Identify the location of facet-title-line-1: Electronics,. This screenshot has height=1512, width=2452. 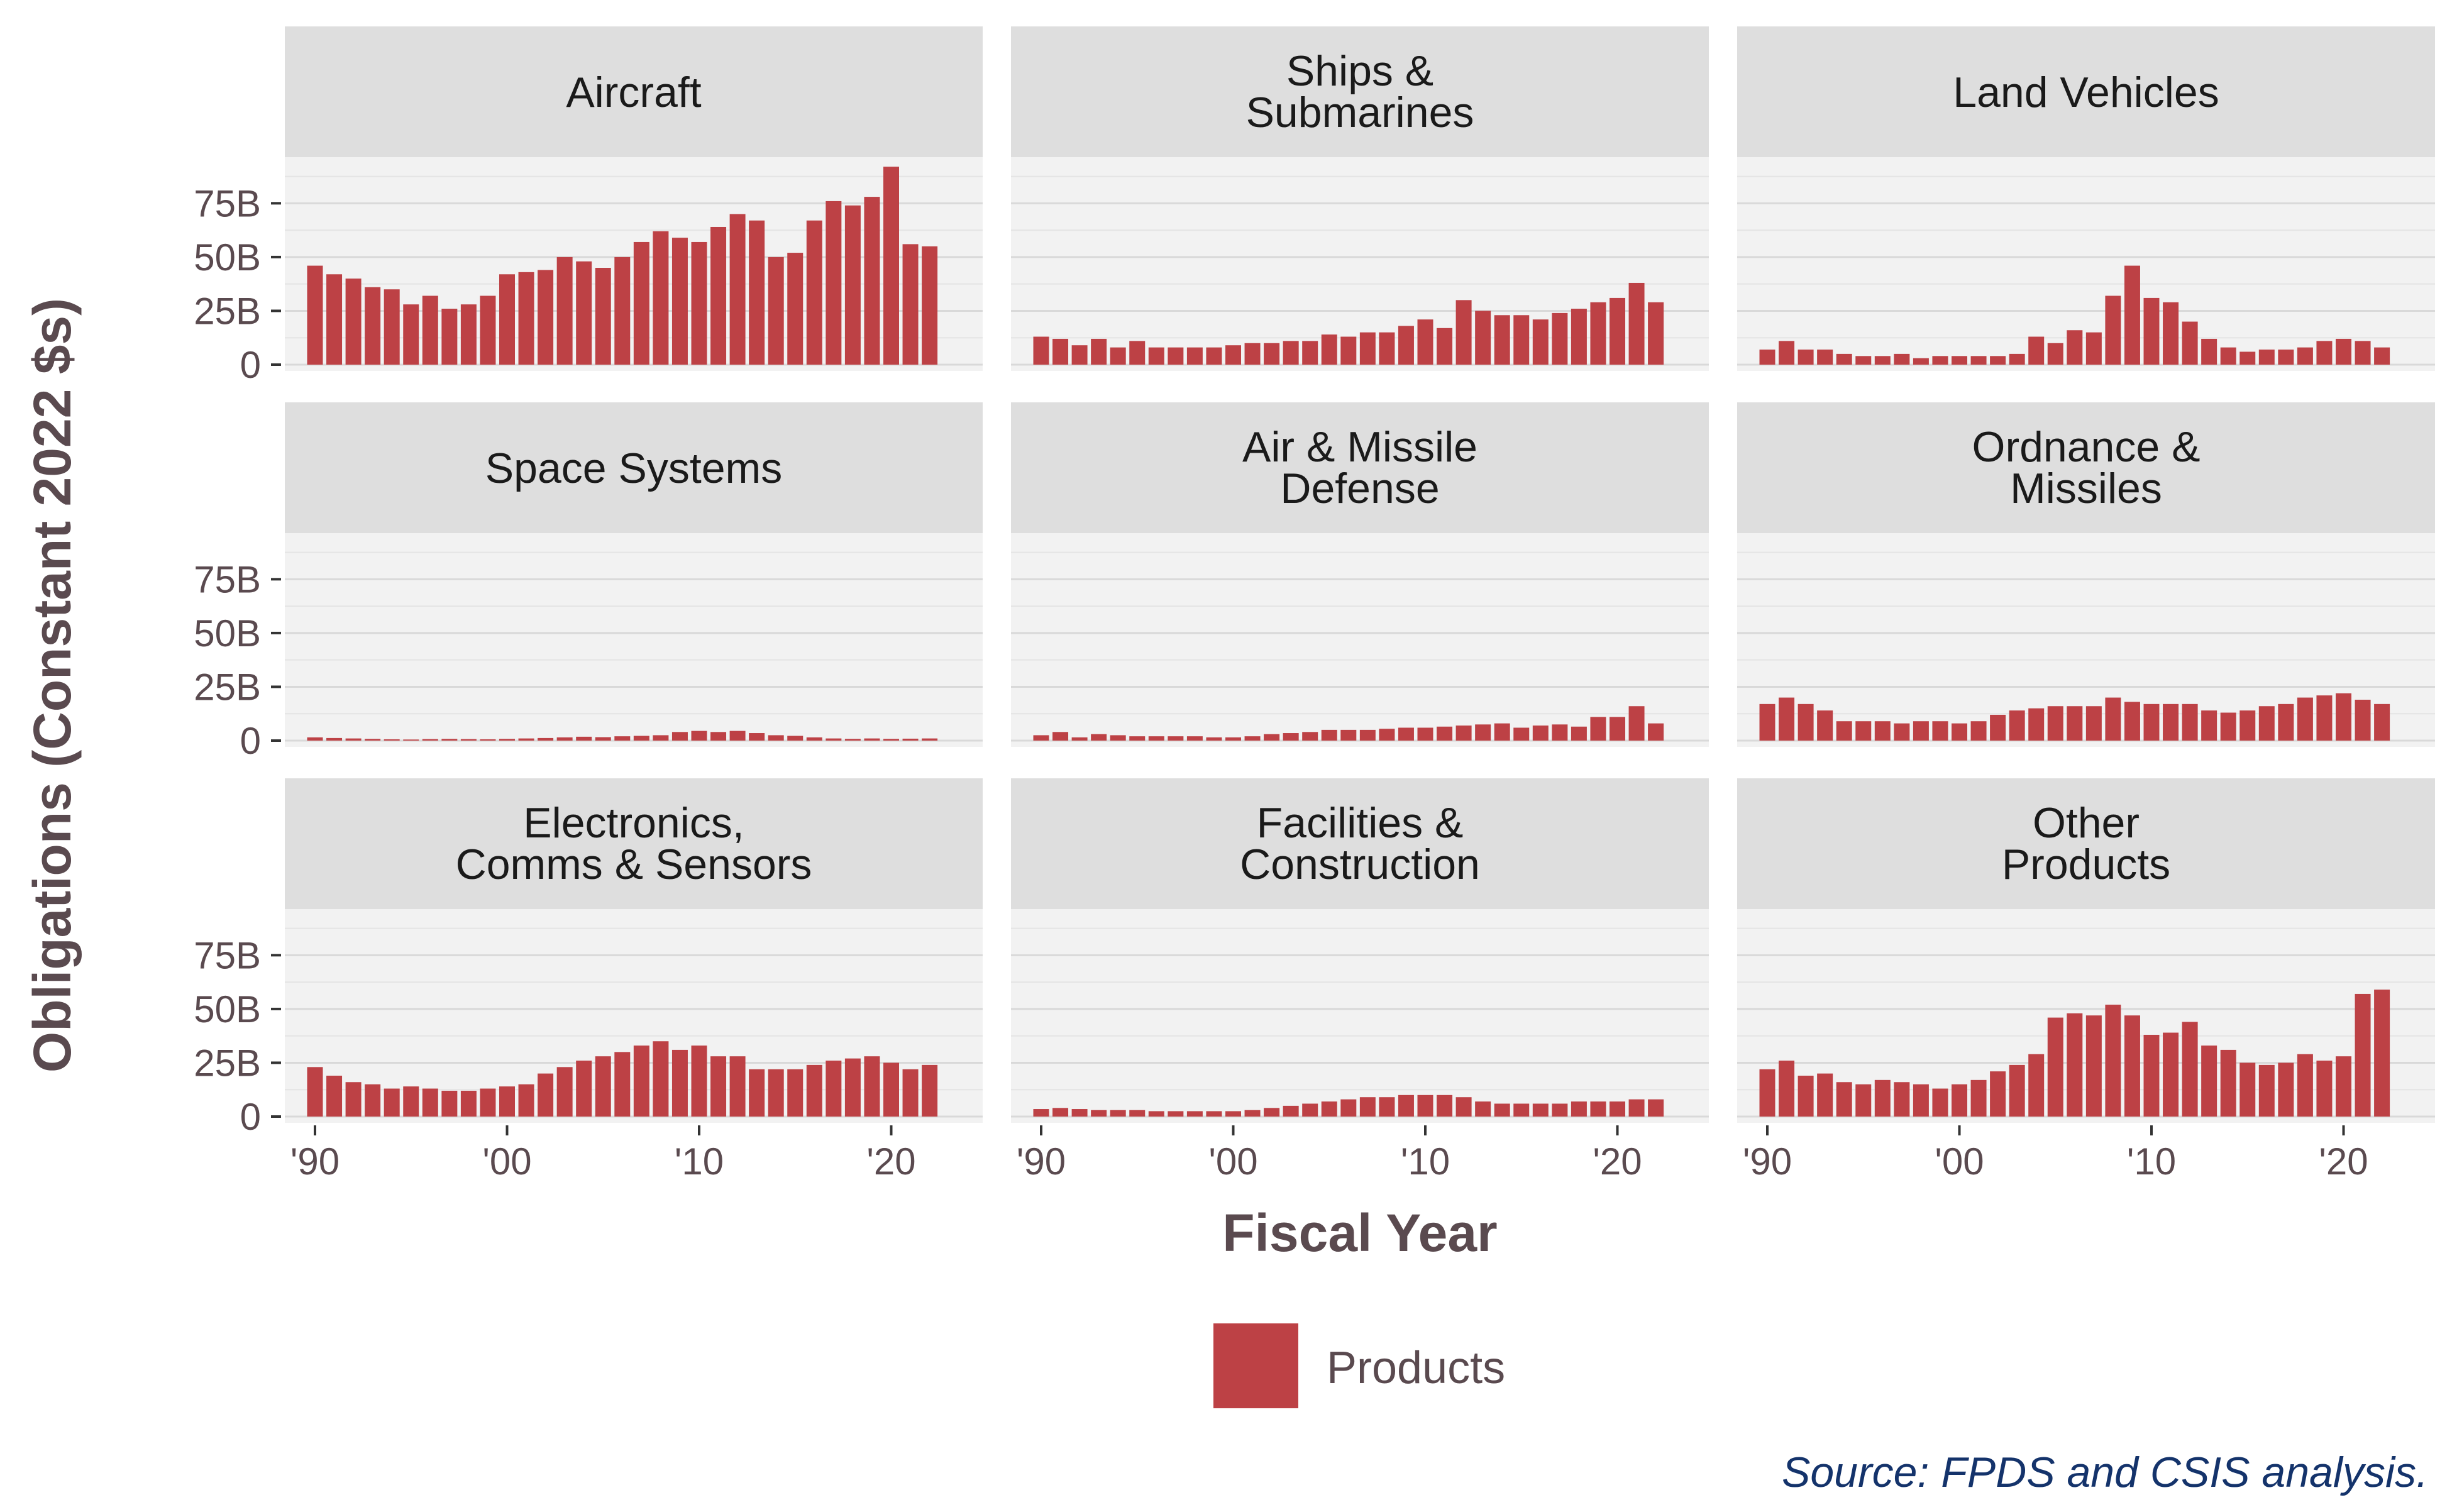
(633, 823).